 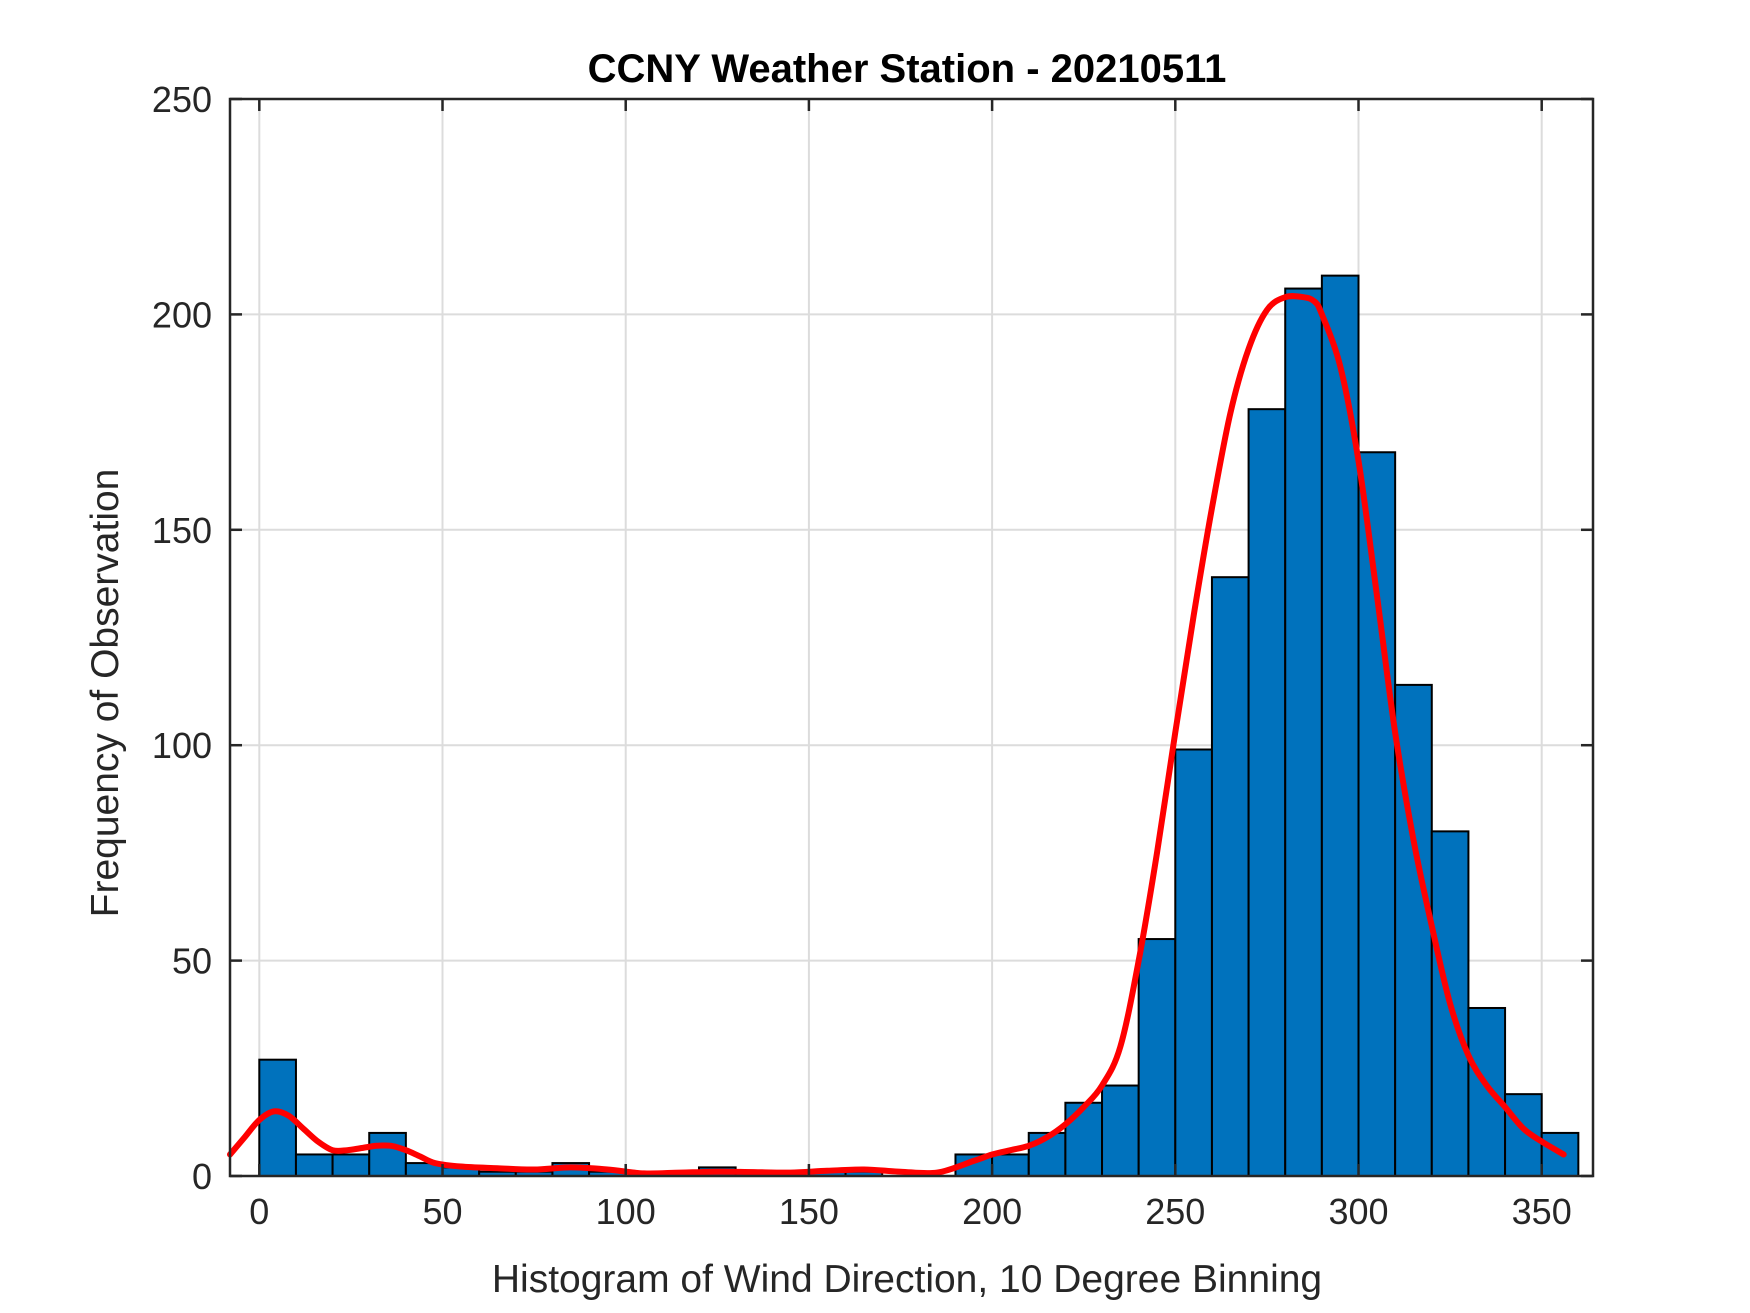 I want to click on y-tick-label-200: 200, so click(x=182, y=314).